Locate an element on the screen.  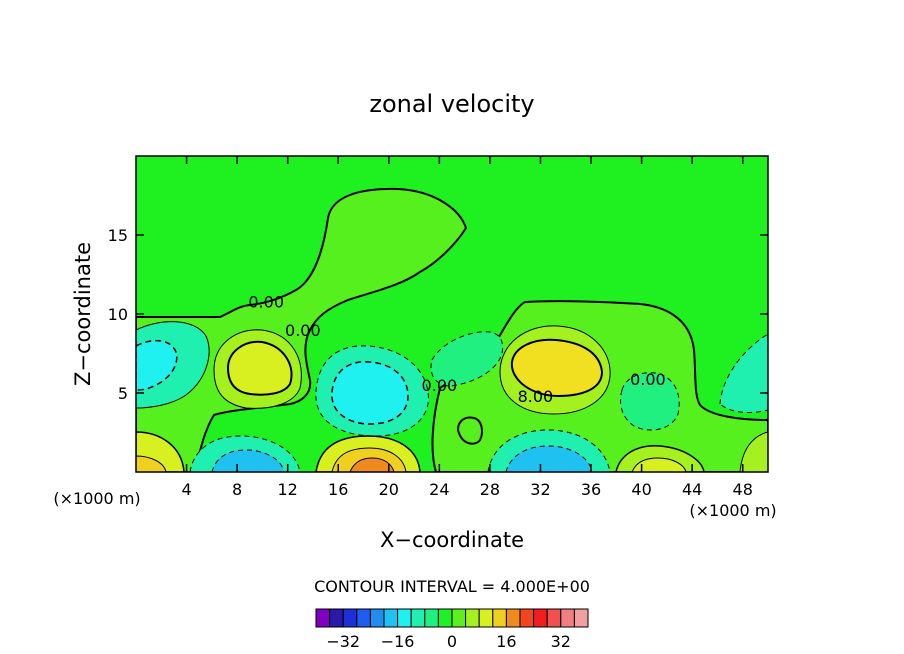
y-tick-label: 15 is located at coordinates (118, 235).